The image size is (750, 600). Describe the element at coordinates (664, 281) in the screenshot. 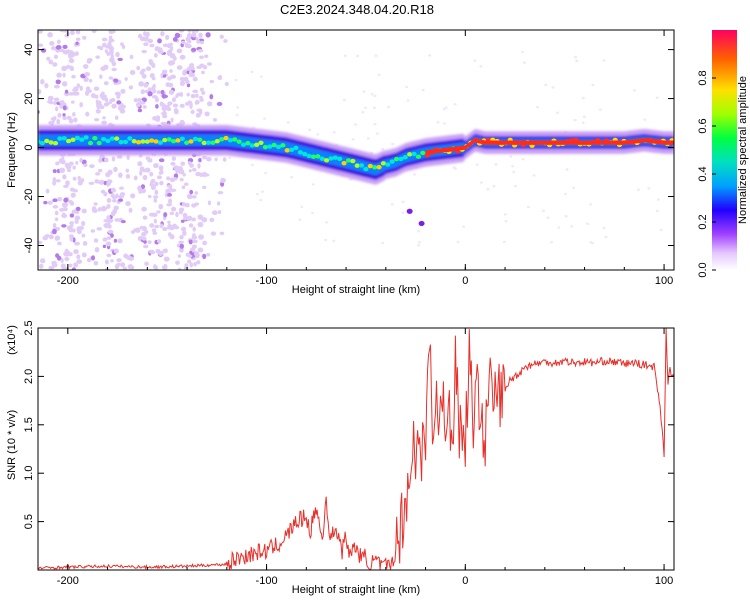

I see `spectrogram-x-tick-label: 100` at that location.